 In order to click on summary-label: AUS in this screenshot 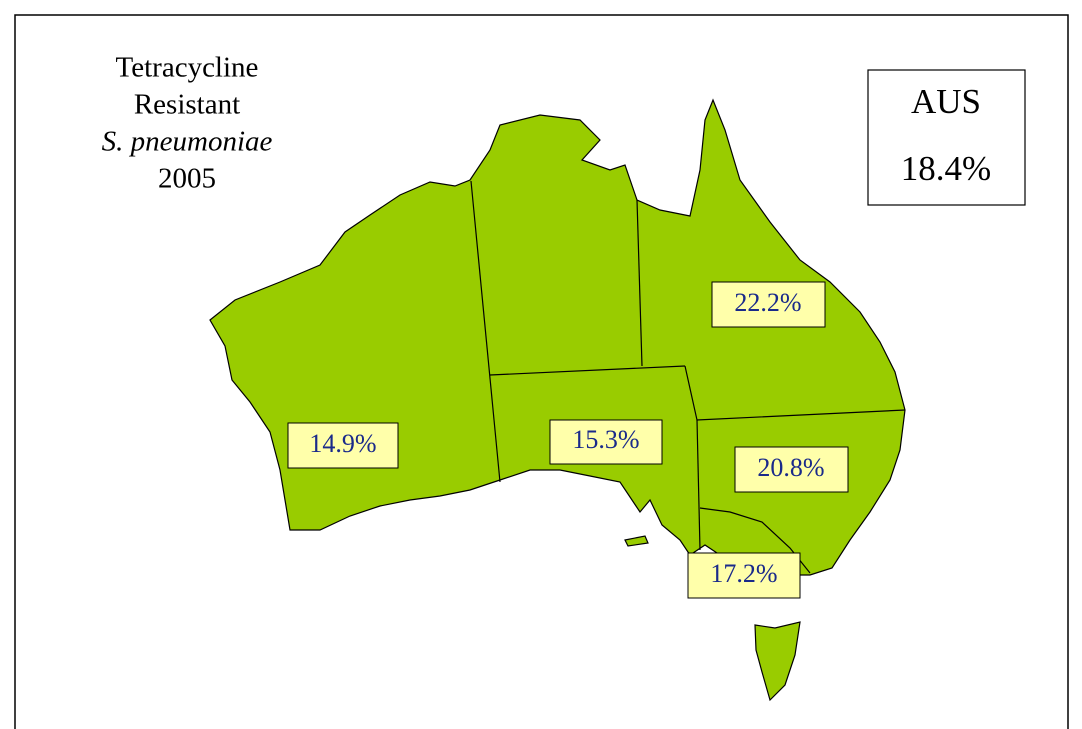, I will do `click(946, 101)`.